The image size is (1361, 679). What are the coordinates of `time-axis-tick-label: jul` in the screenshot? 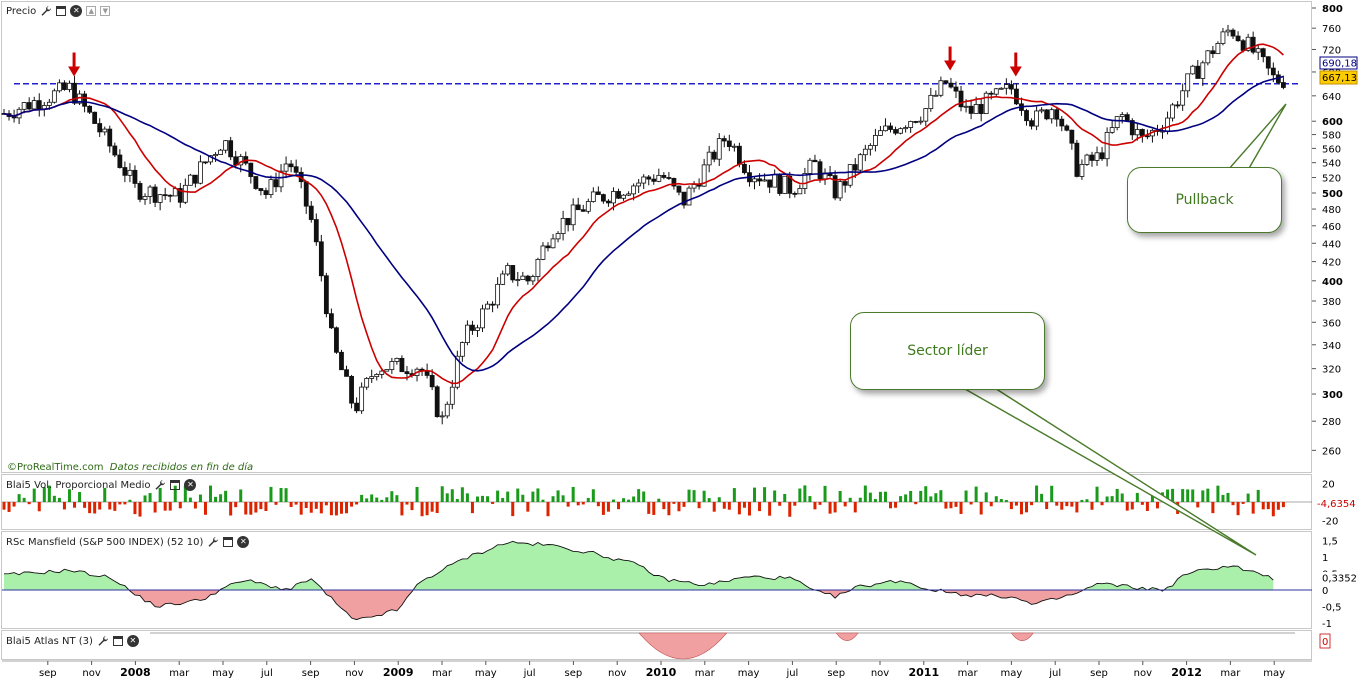 It's located at (266, 673).